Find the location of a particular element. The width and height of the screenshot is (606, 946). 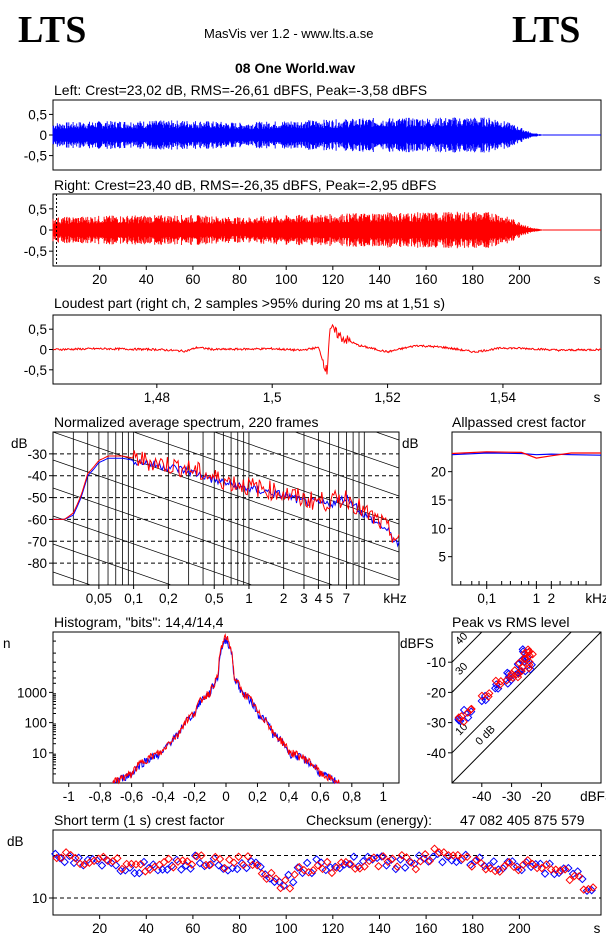

histogram-xtick-label: 0,8 is located at coordinates (351, 796).